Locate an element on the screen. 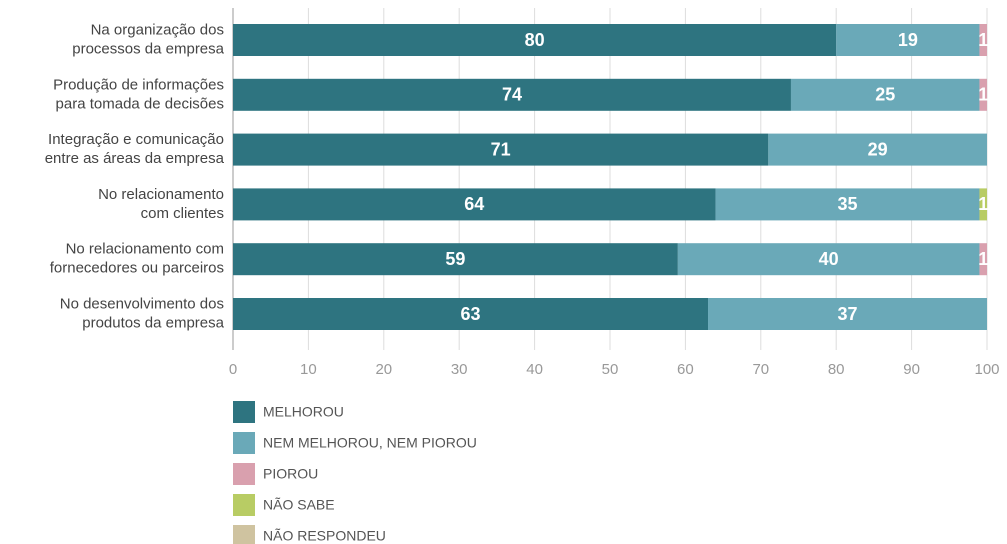 Image resolution: width=1007 pixels, height=544 pixels. category-label: entre as áreas da empresa is located at coordinates (135, 158).